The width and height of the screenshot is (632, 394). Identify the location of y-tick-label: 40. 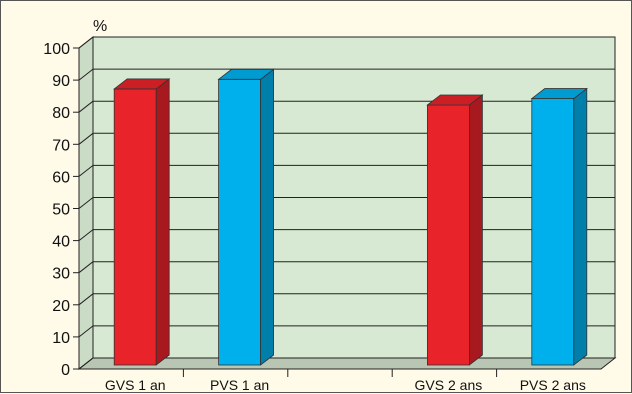
(61, 242).